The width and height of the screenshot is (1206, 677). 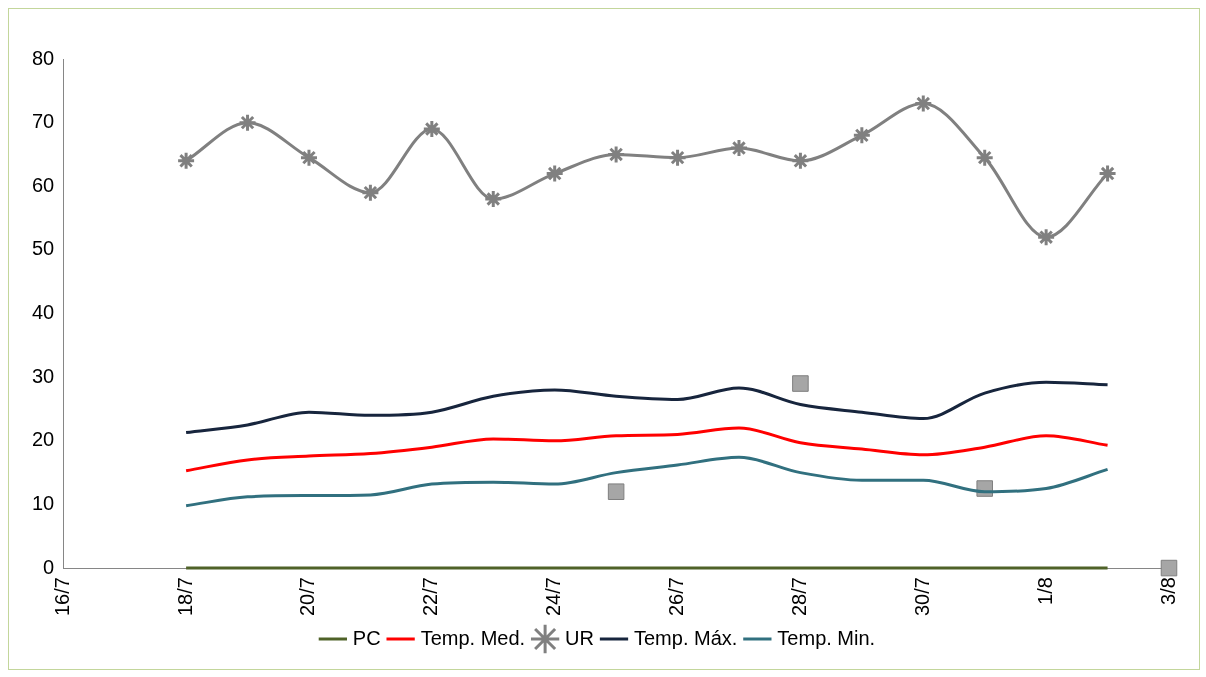 I want to click on y-tick-label: 30, so click(x=43, y=375).